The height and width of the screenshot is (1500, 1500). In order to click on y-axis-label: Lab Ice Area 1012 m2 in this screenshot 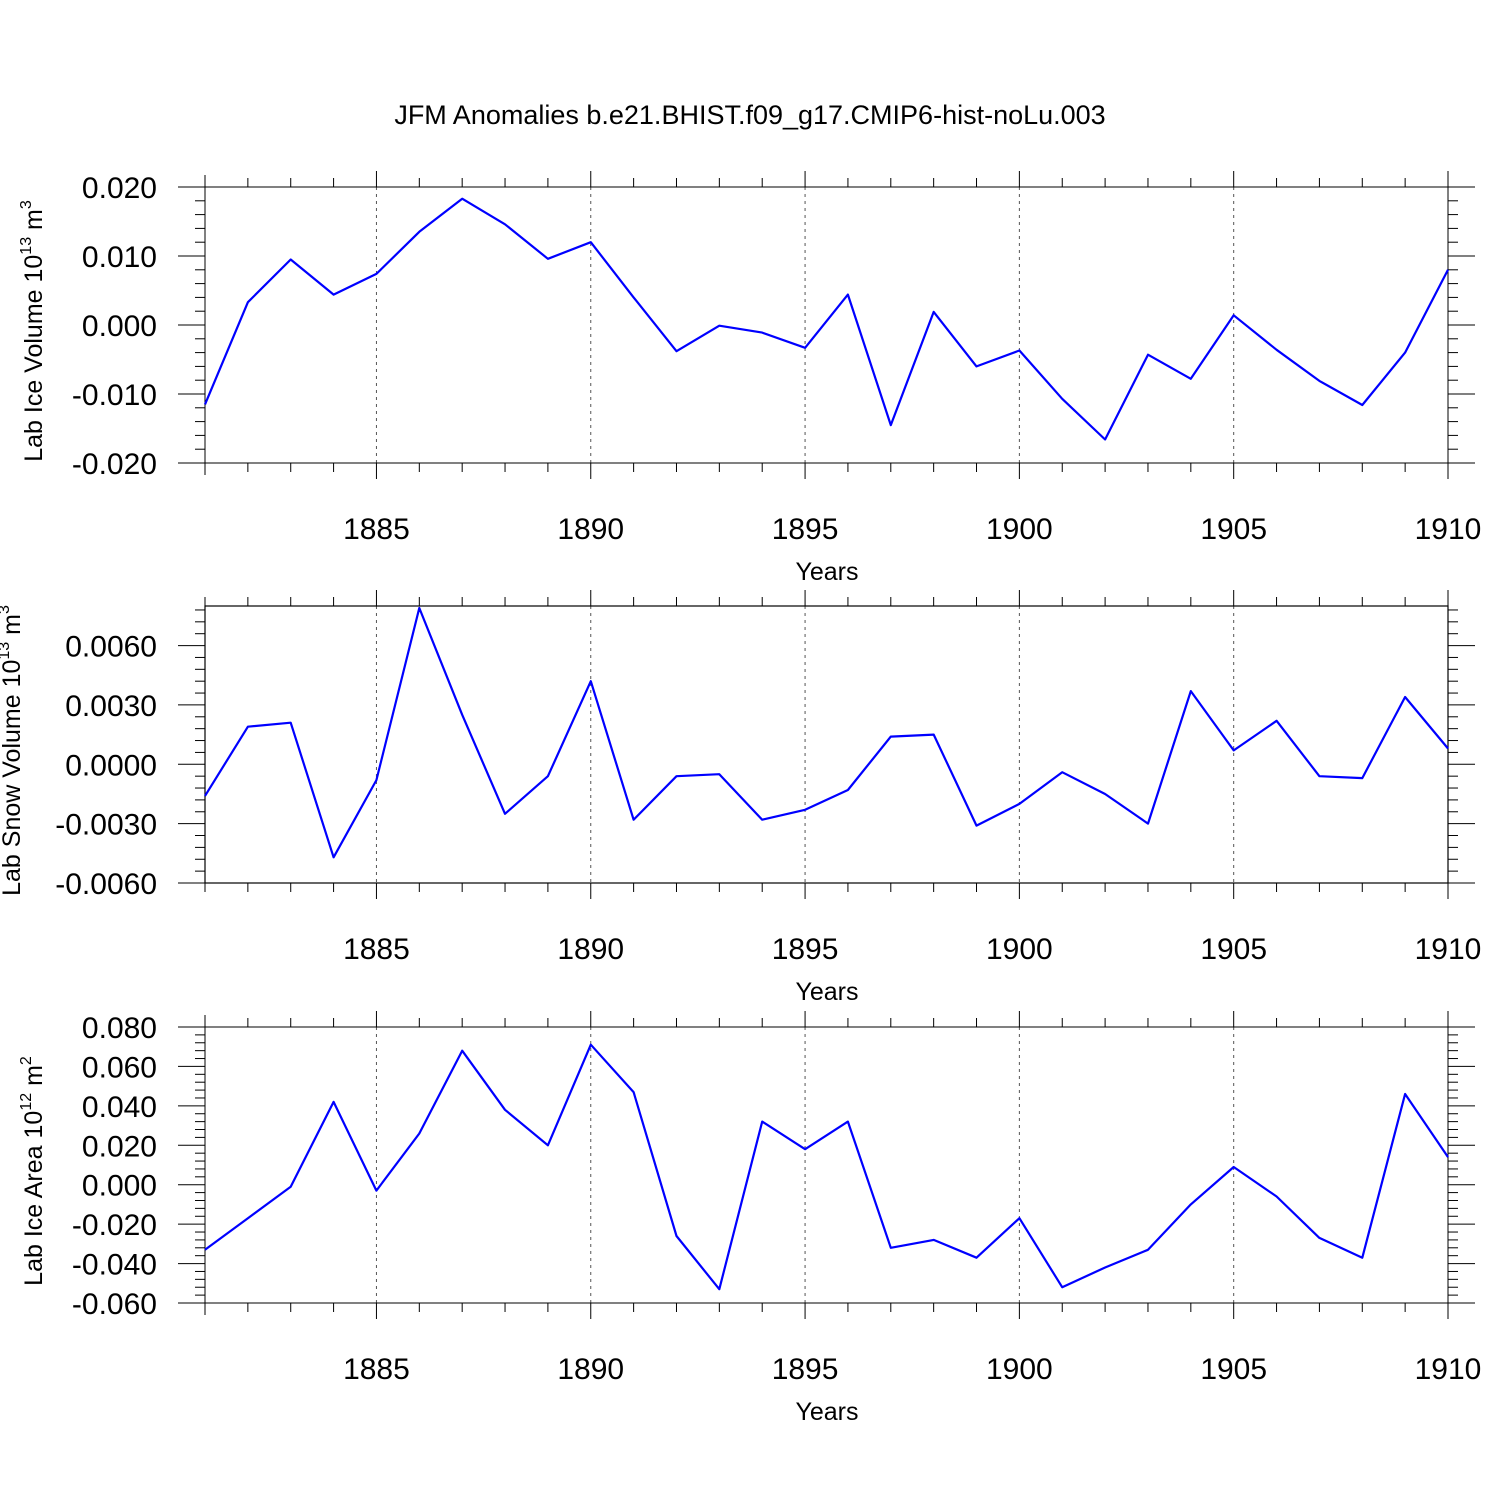, I will do `click(33, 1171)`.